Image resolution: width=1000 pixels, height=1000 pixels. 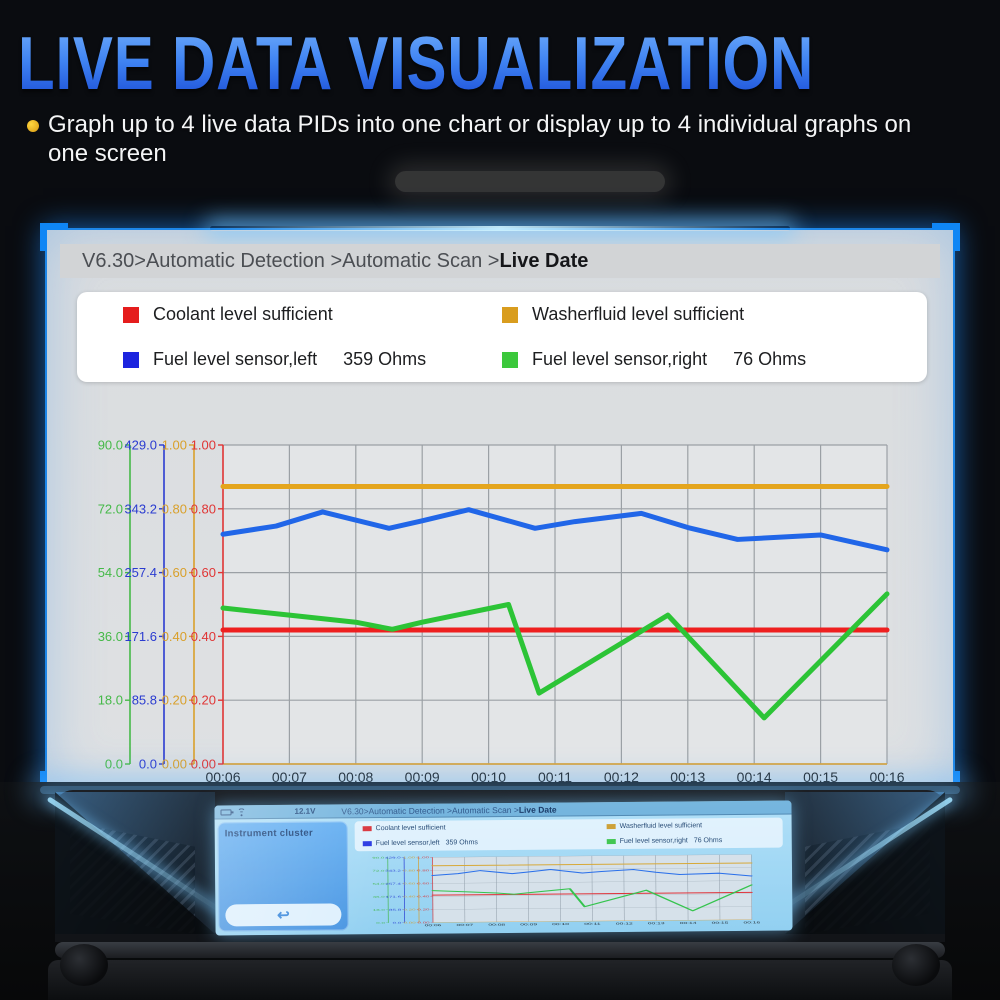 What do you see at coordinates (537, 809) in the screenshot?
I see `device-breadcrumb-current: Live Date` at bounding box center [537, 809].